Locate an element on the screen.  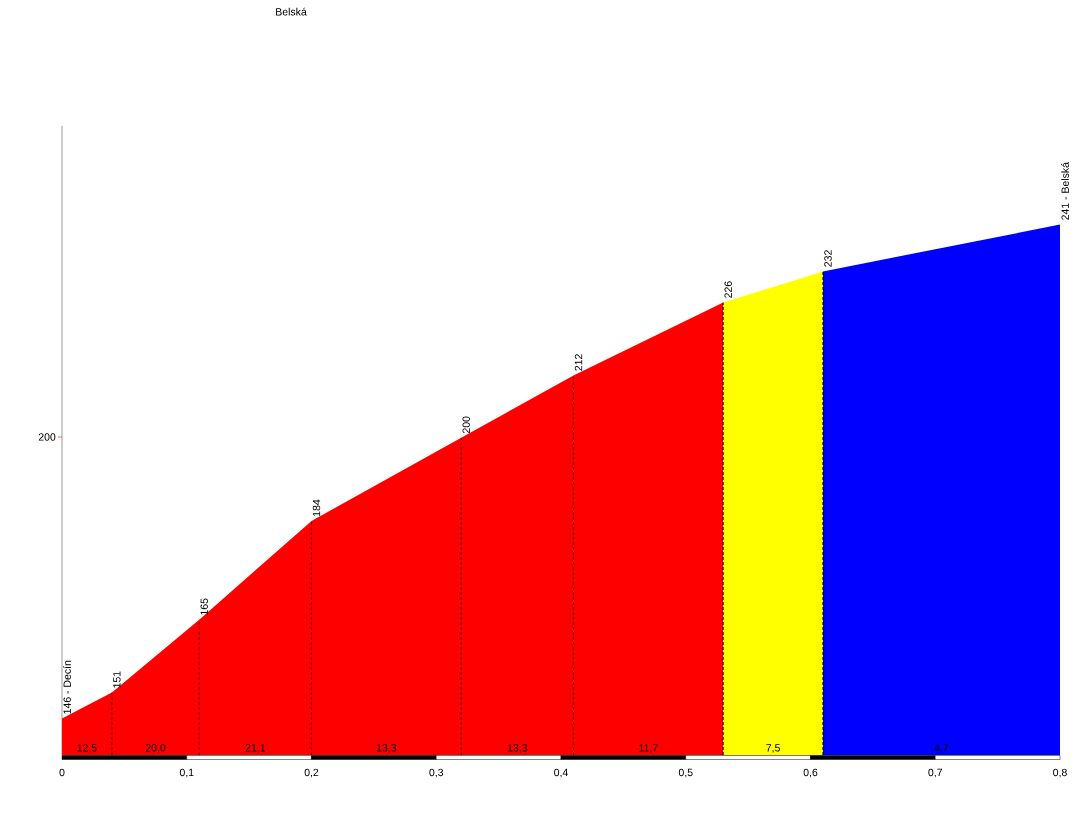
annotation: 12,5 is located at coordinates (87, 748).